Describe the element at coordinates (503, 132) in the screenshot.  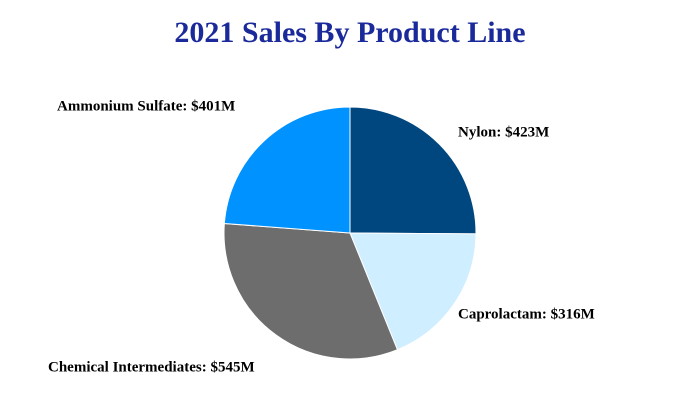
I see `slice-label: Nylon: $423M` at that location.